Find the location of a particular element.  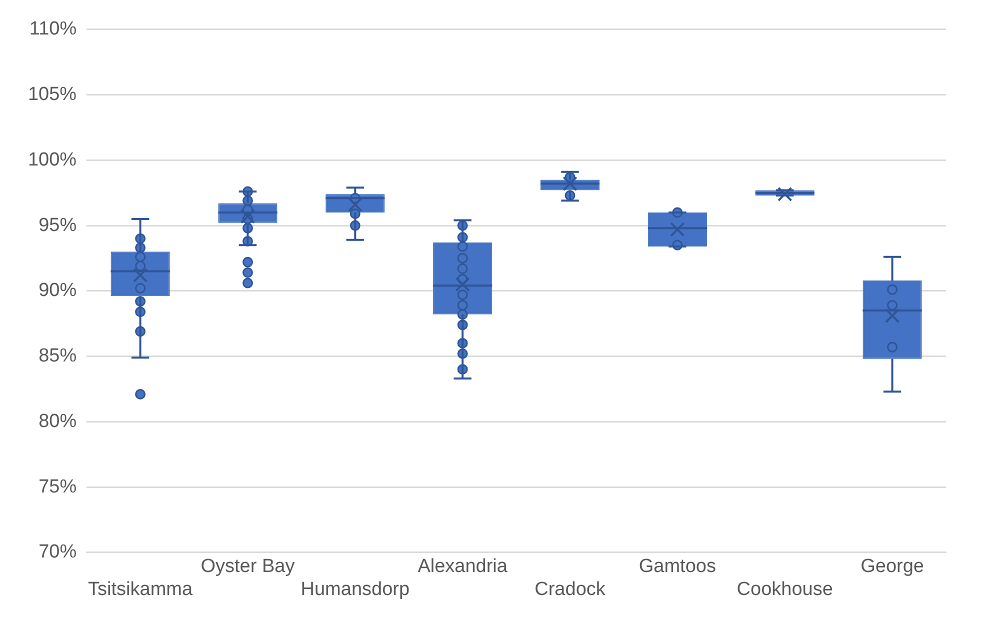

x-tick-label: Cradock is located at coordinates (570, 589).